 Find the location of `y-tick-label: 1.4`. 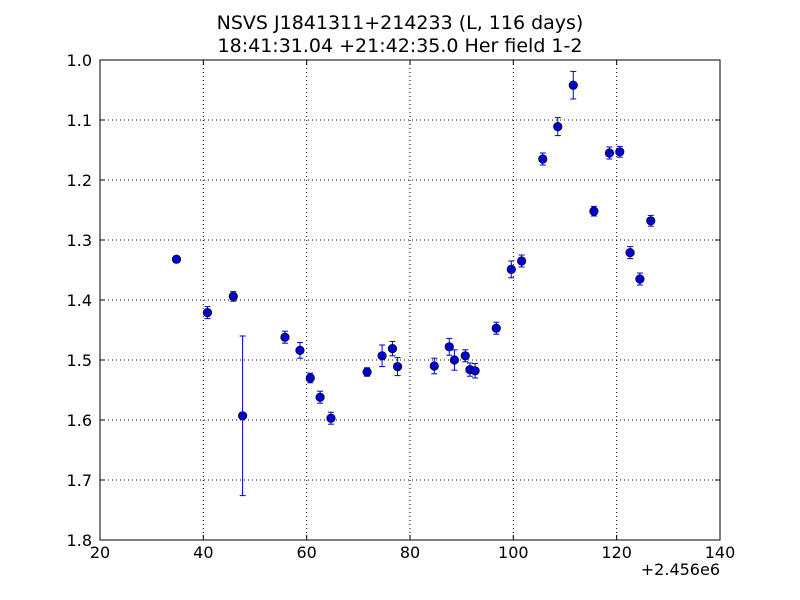

y-tick-label: 1.4 is located at coordinates (79, 300).